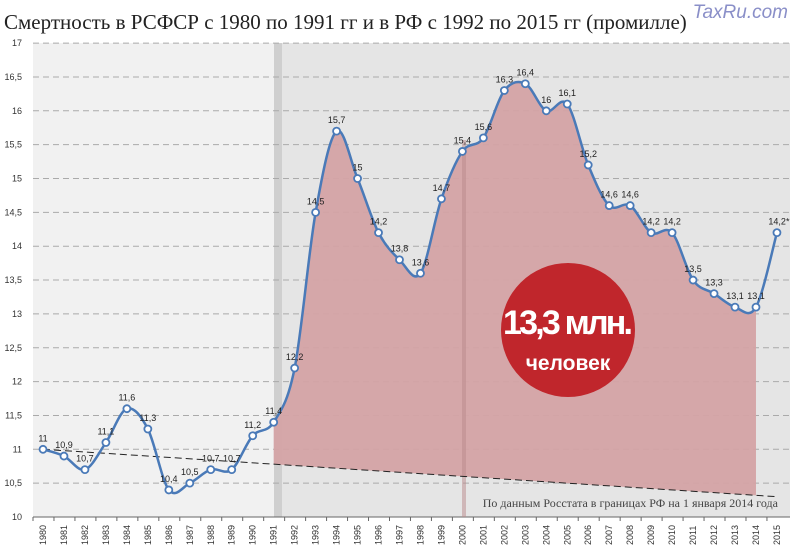 Image resolution: width=800 pixels, height=557 pixels. What do you see at coordinates (169, 479) in the screenshot?
I see `data-label: 10,4` at bounding box center [169, 479].